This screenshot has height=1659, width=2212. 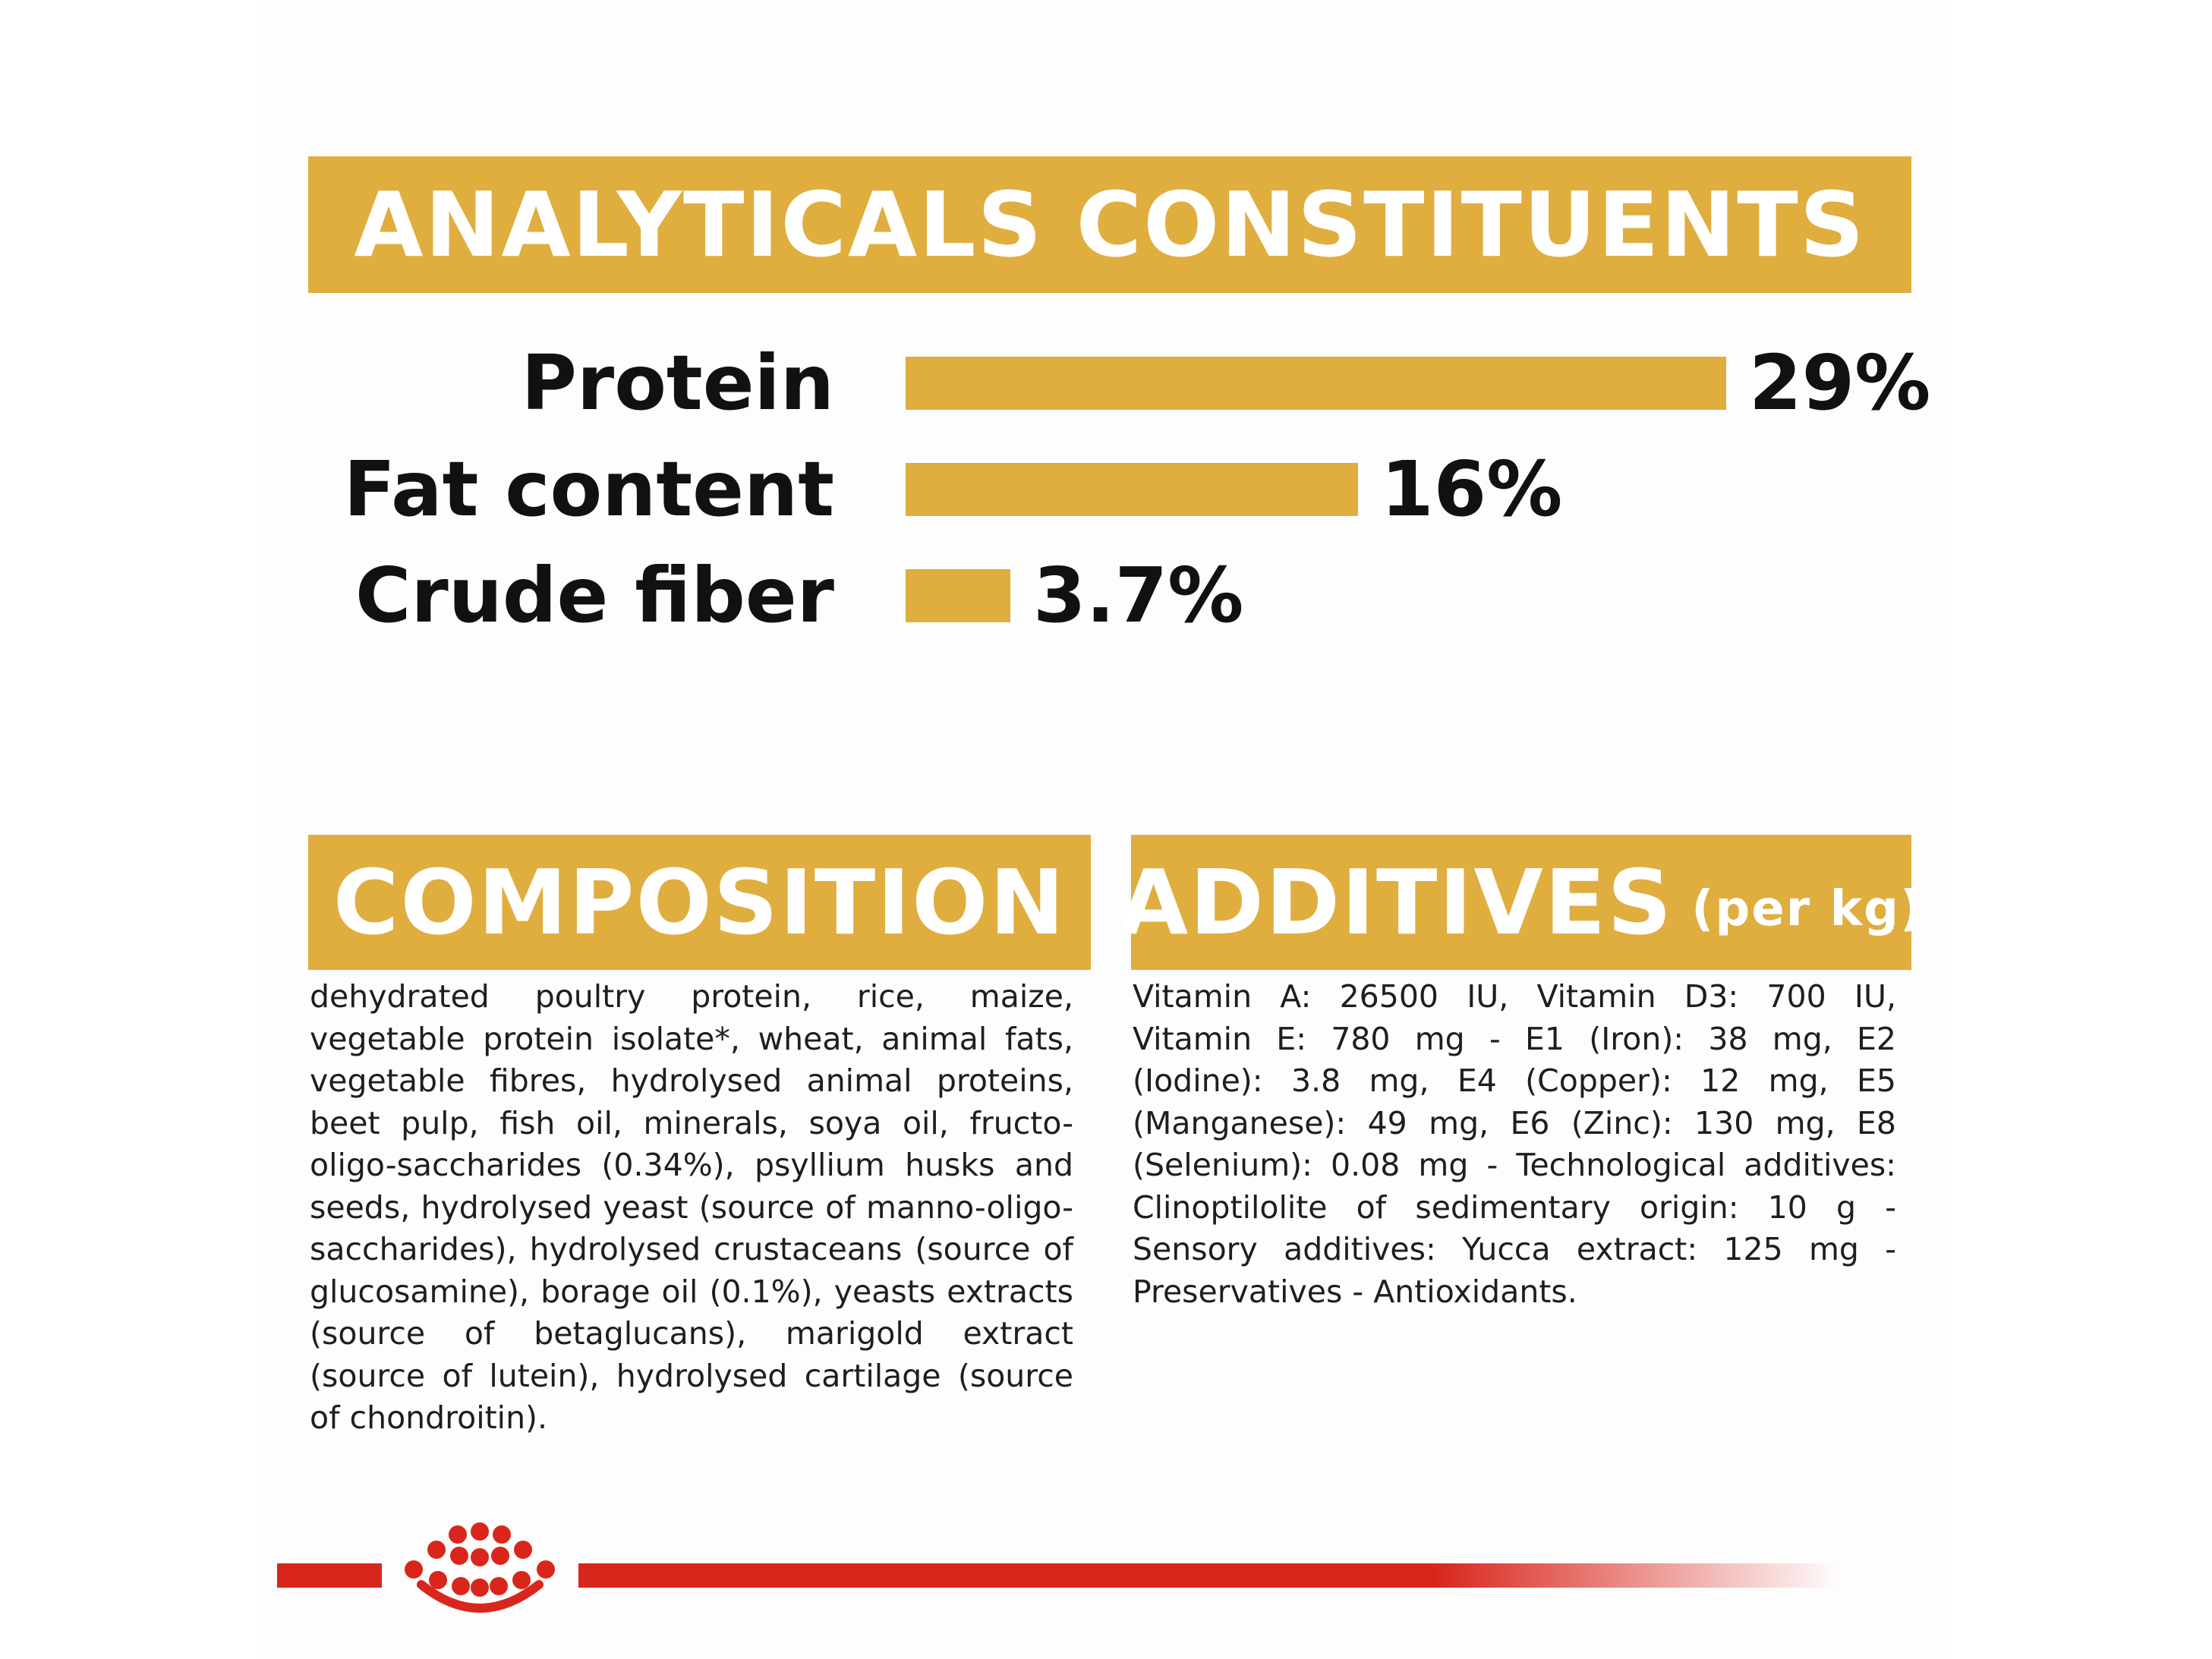 What do you see at coordinates (1840, 383) in the screenshot?
I see `bar-value-label: 29%` at bounding box center [1840, 383].